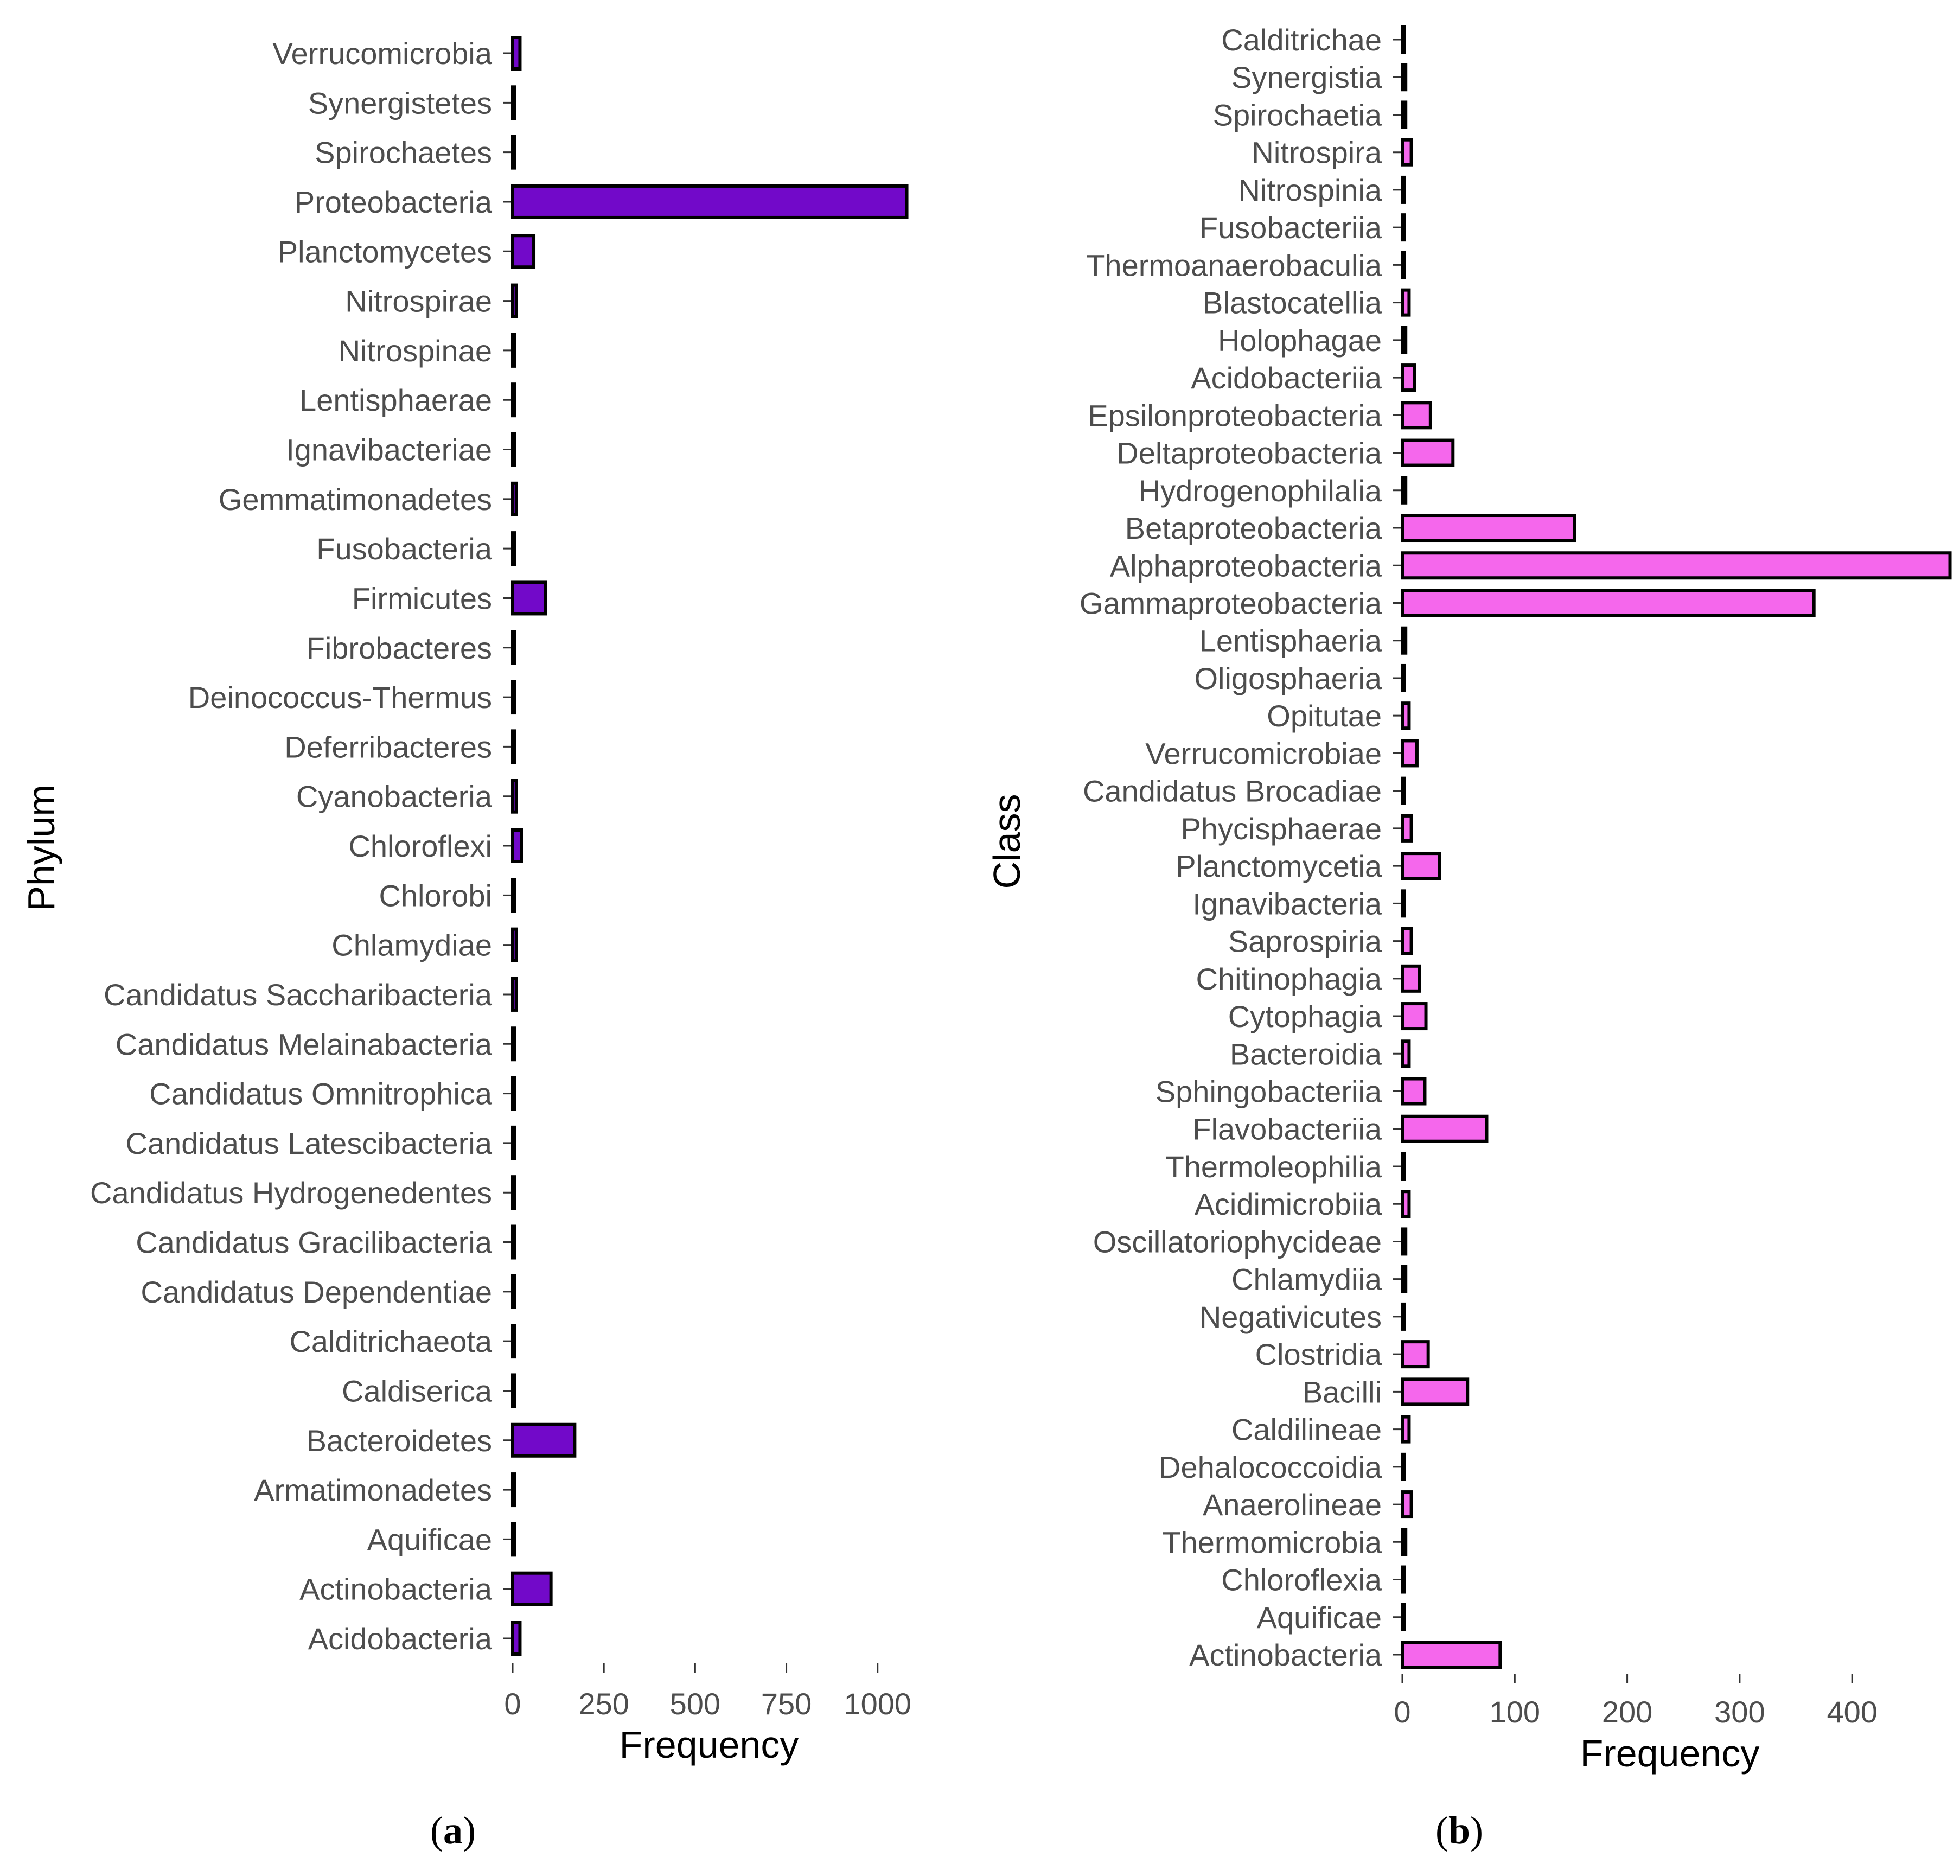 Image resolution: width=1960 pixels, height=1876 pixels. I want to click on x-axis-tick-label-500: 500, so click(695, 1704).